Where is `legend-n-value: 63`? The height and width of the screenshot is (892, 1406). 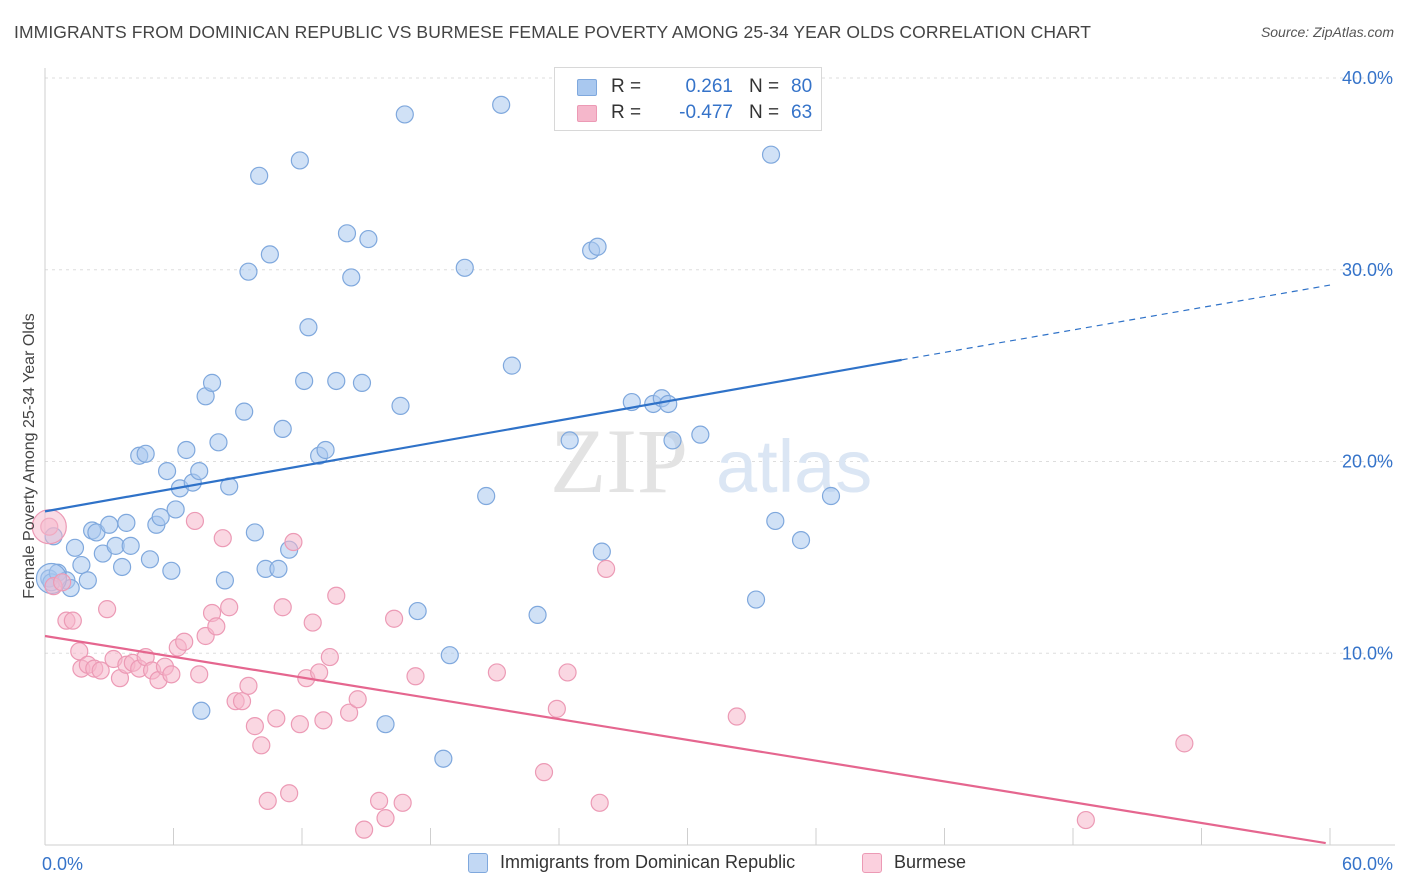
legend-n-value: 63 is located at coordinates (802, 112).